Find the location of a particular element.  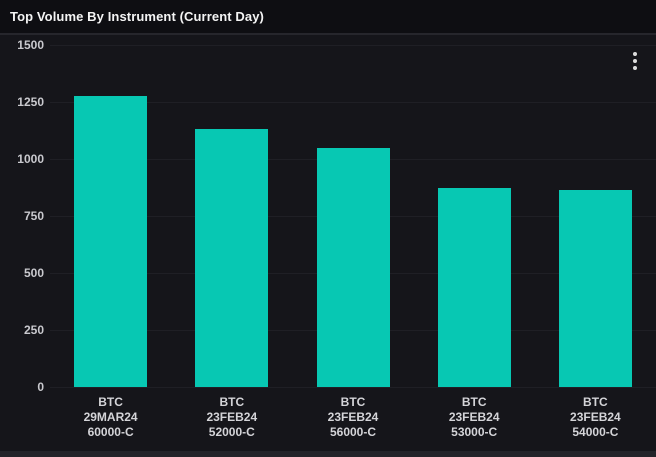

y-axis-tick-label: 250 is located at coordinates (33, 330).